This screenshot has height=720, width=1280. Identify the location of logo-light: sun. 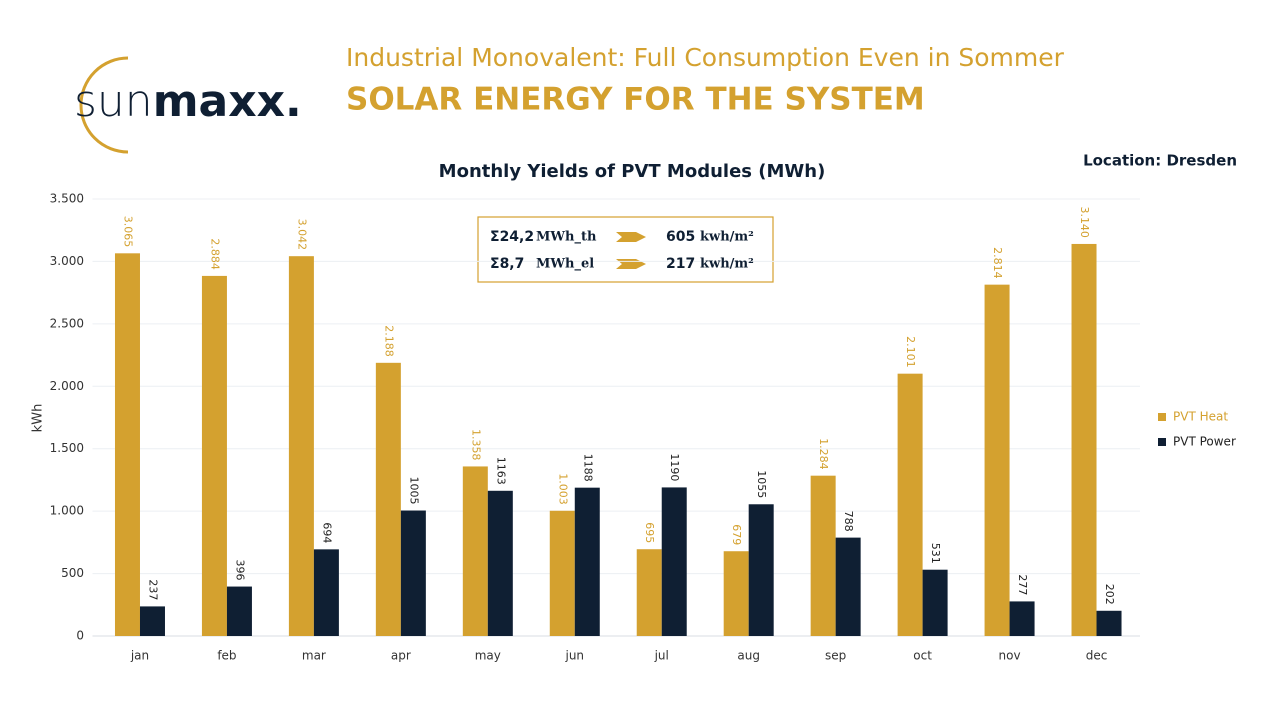
(113, 101).